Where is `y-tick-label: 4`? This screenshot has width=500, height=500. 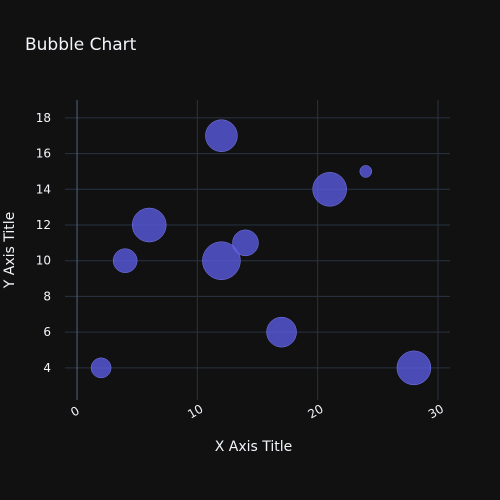
y-tick-label: 4 is located at coordinates (47, 368).